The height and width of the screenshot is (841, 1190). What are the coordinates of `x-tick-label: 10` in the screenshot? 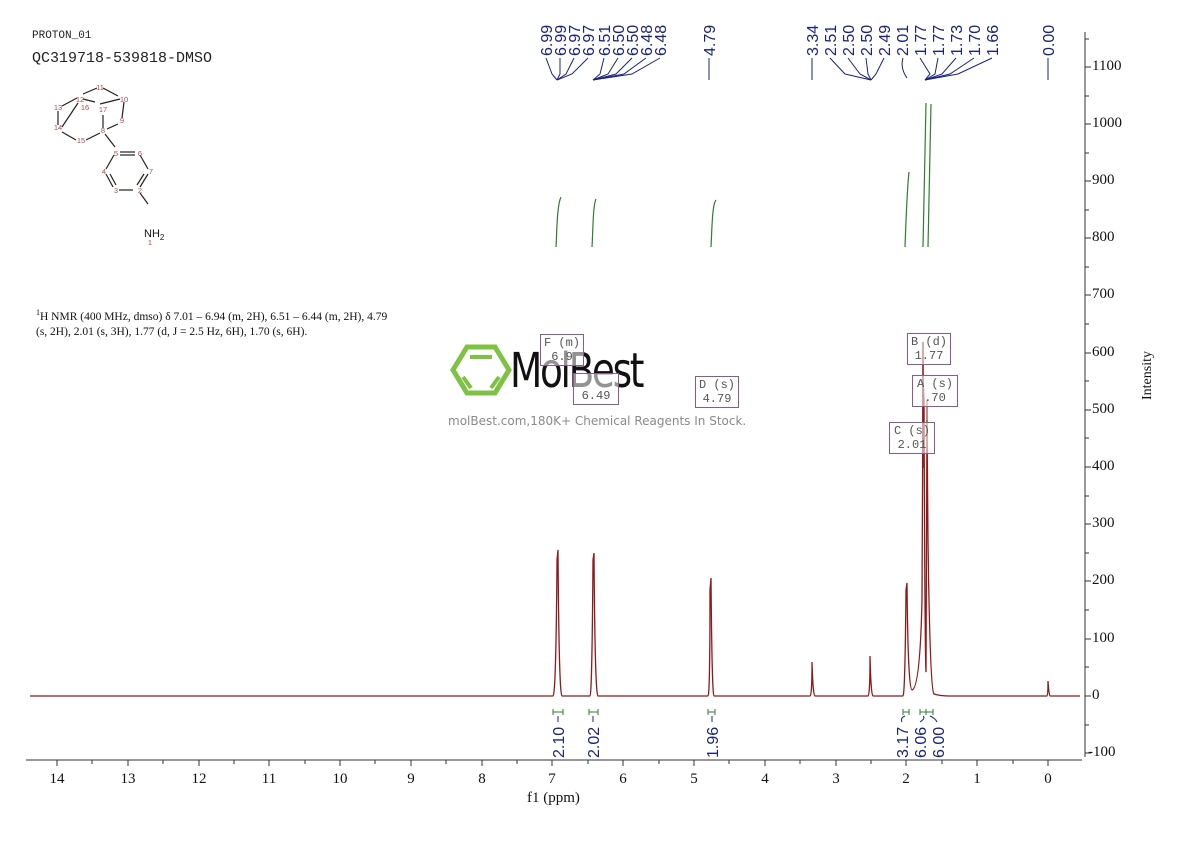 It's located at (340, 779).